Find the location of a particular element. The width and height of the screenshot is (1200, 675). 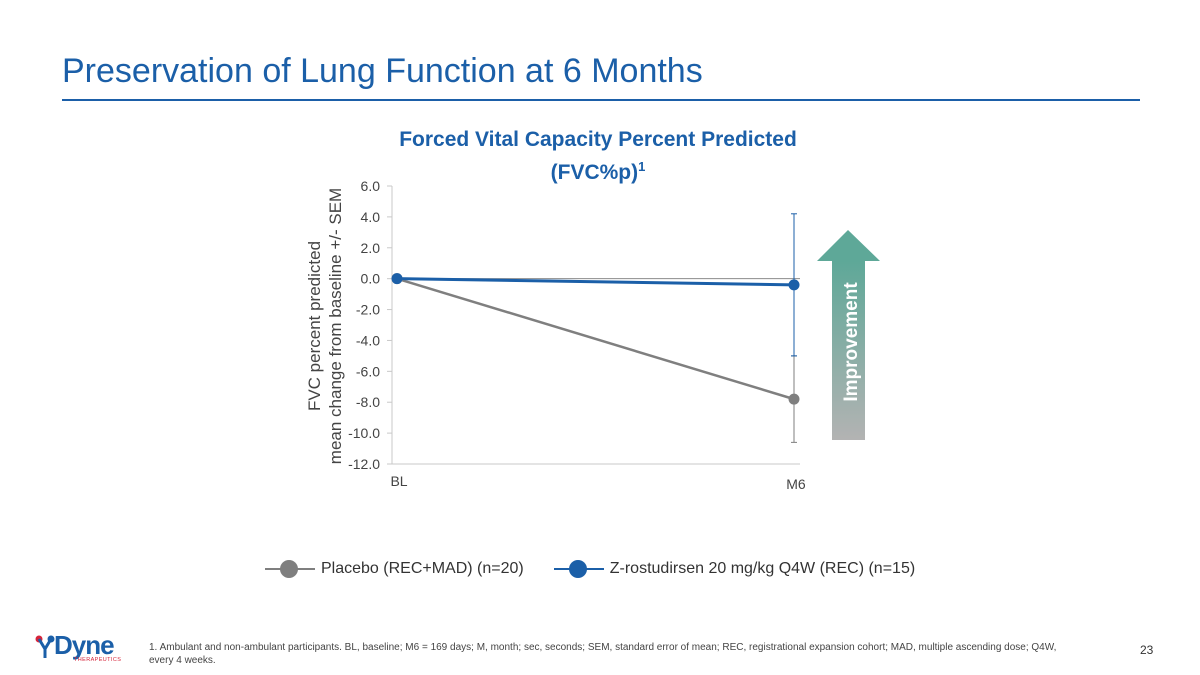

series-line-placebo is located at coordinates (595, 339).